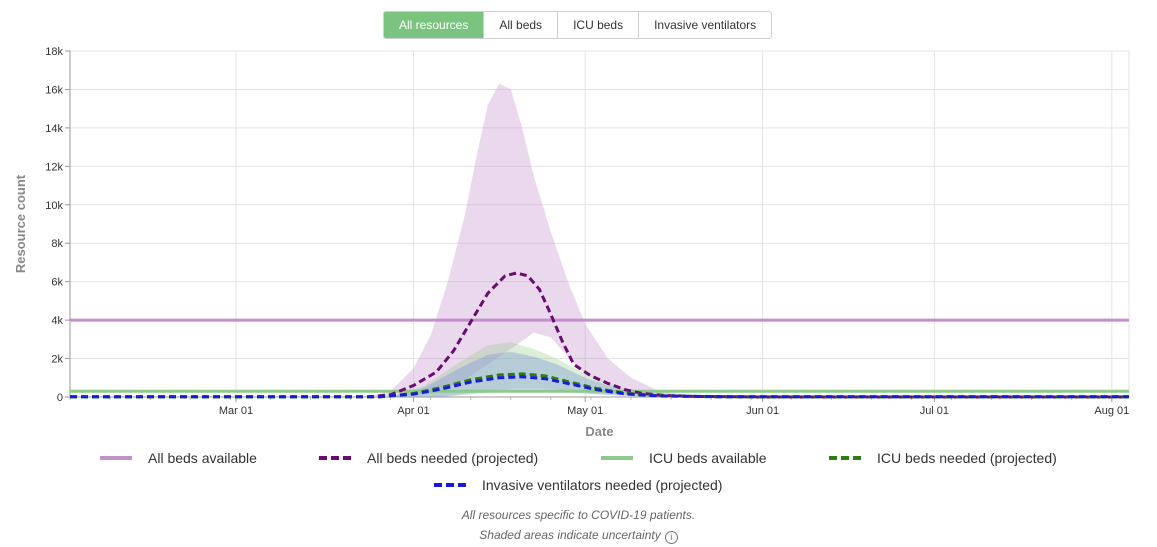 The width and height of the screenshot is (1157, 547). I want to click on x-axis-title: Date, so click(599, 431).